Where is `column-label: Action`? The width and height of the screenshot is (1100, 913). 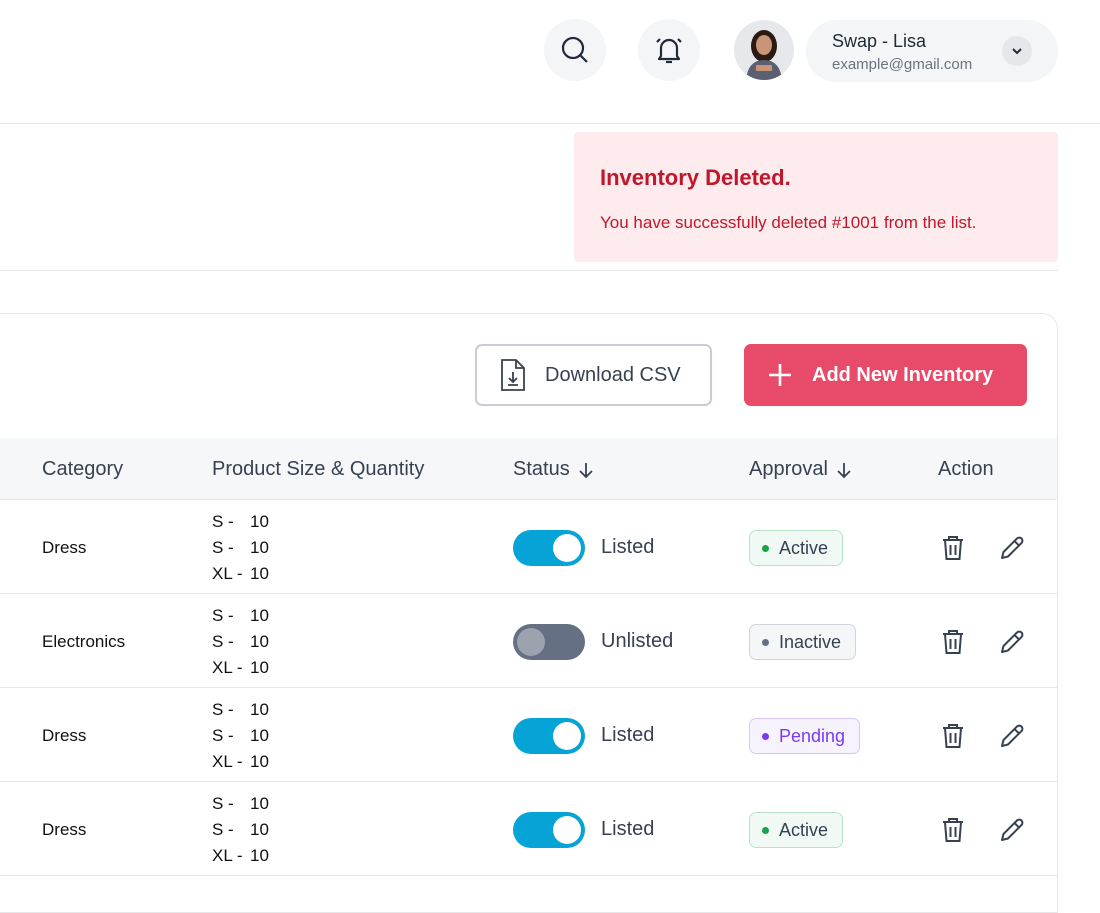
column-label: Action is located at coordinates (966, 469).